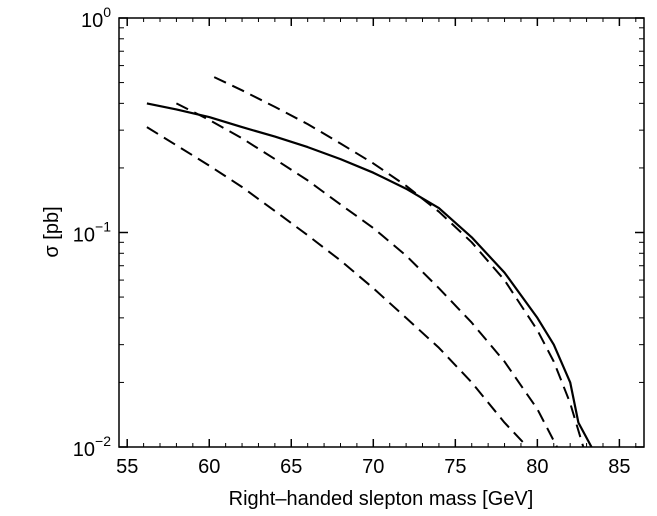 The width and height of the screenshot is (657, 516). What do you see at coordinates (381, 499) in the screenshot?
I see `x-axis-label: Right–handed slepton mass [GeV]` at bounding box center [381, 499].